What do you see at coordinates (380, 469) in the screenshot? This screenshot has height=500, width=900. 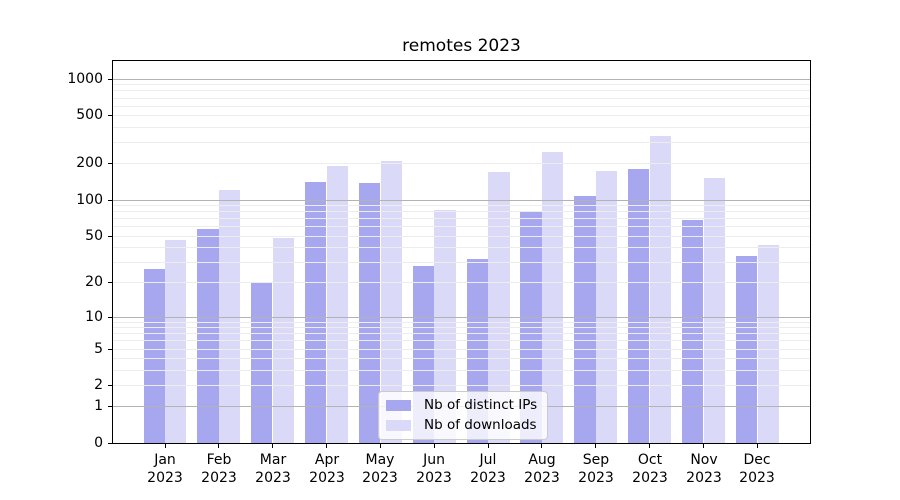 I see `x-axis-tick-label: May 2023` at bounding box center [380, 469].